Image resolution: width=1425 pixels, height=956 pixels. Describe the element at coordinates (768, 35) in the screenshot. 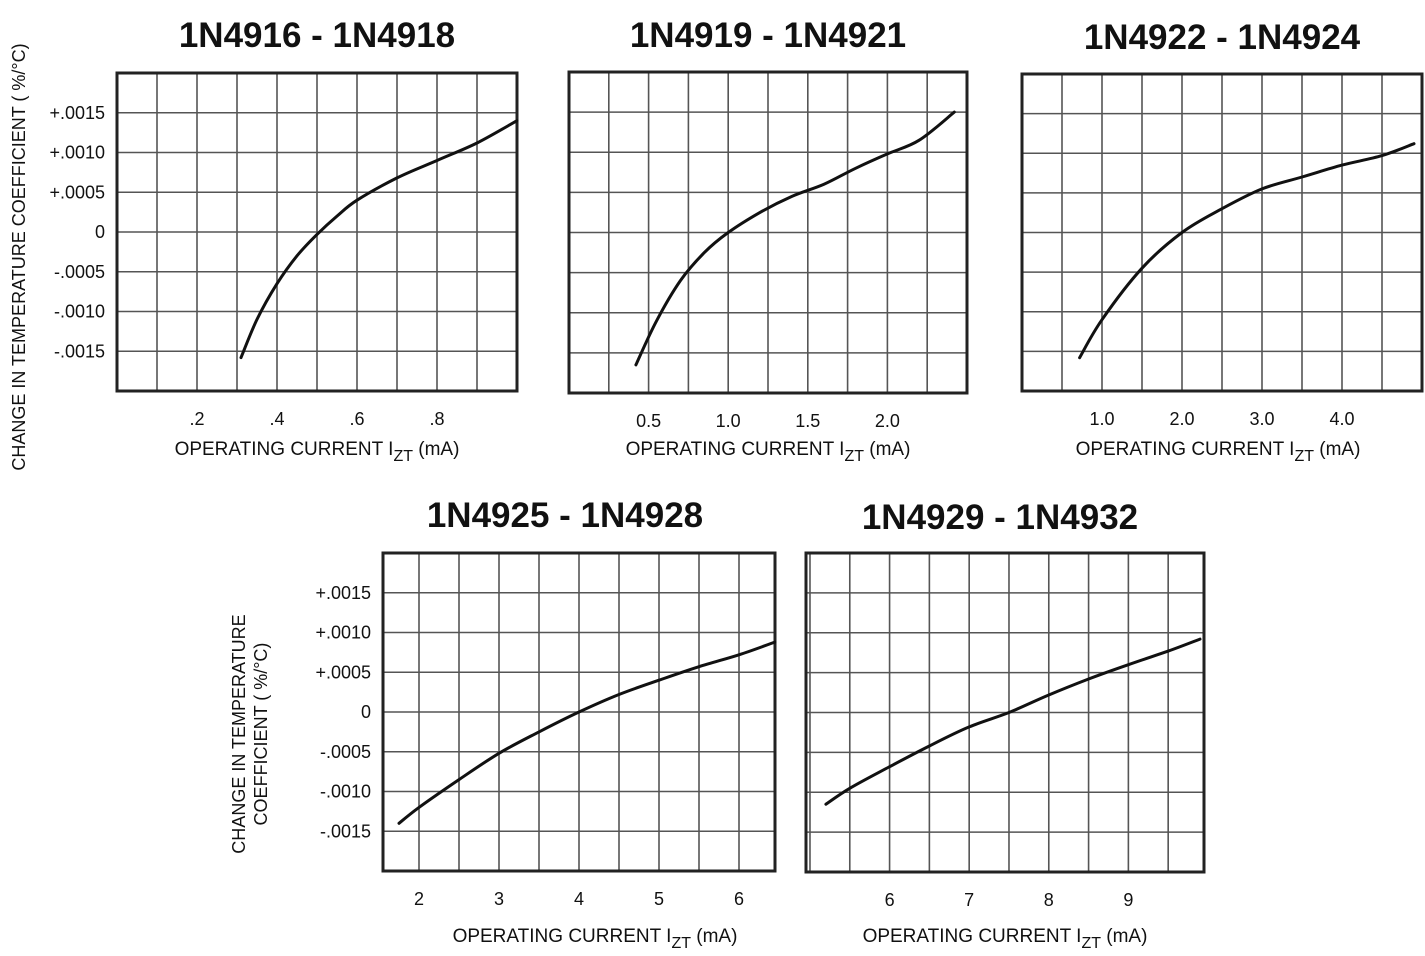

I see `panel-title-1n4919: 1N4919 - 1N4921` at that location.